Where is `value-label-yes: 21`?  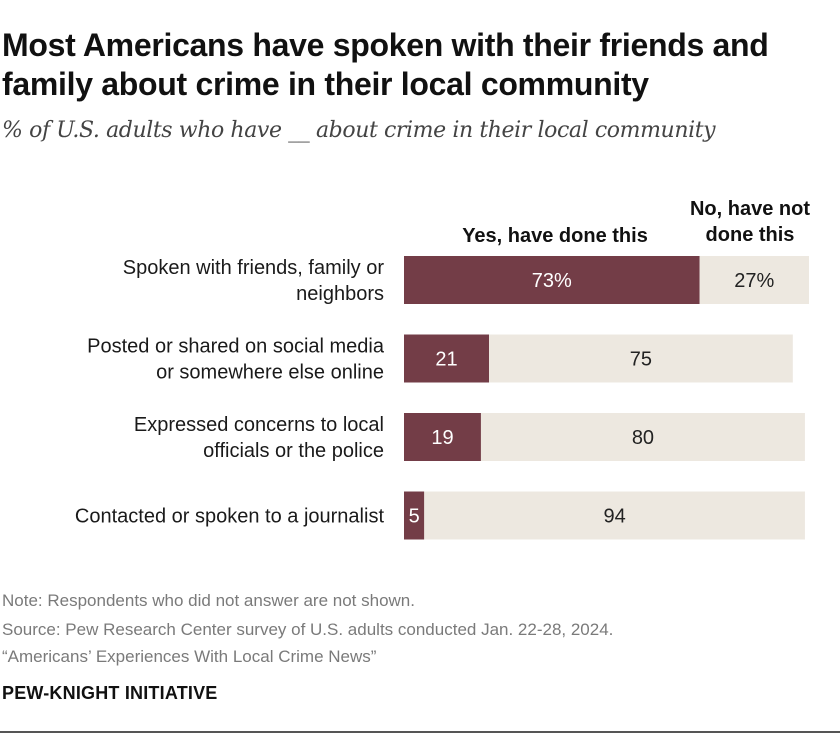 value-label-yes: 21 is located at coordinates (446, 360).